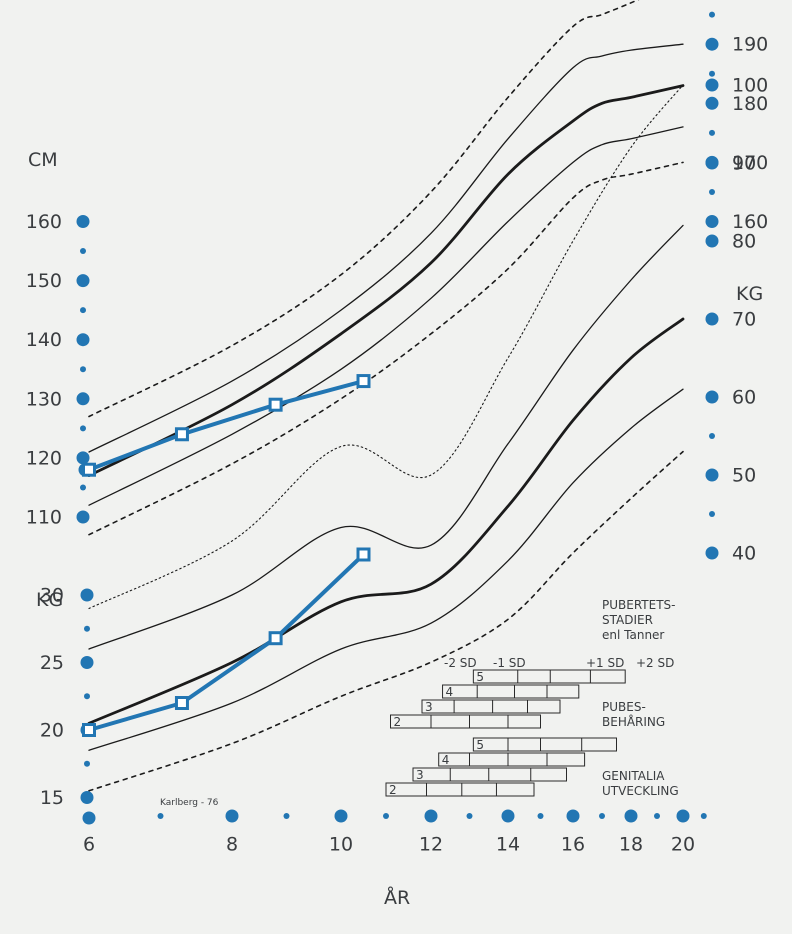 The image size is (792, 934). I want to click on pubic-hair-stage-number: 2, so click(398, 722).